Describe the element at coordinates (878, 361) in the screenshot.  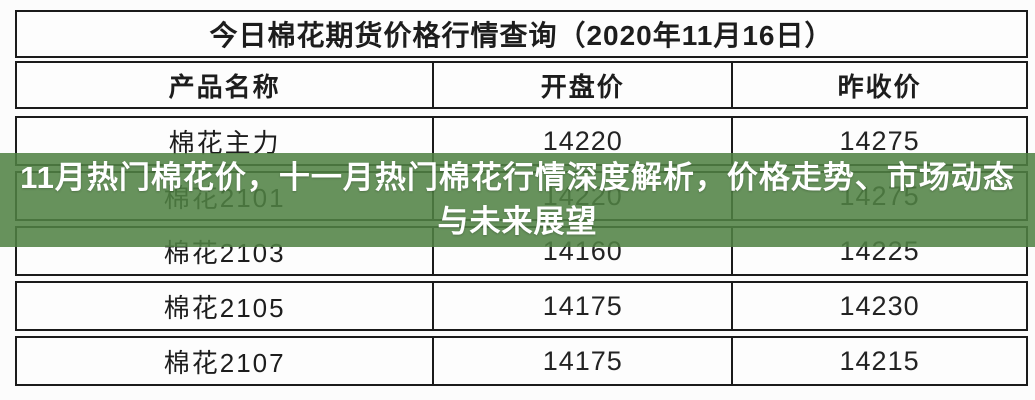
I see `prev-close-cell: 14215` at that location.